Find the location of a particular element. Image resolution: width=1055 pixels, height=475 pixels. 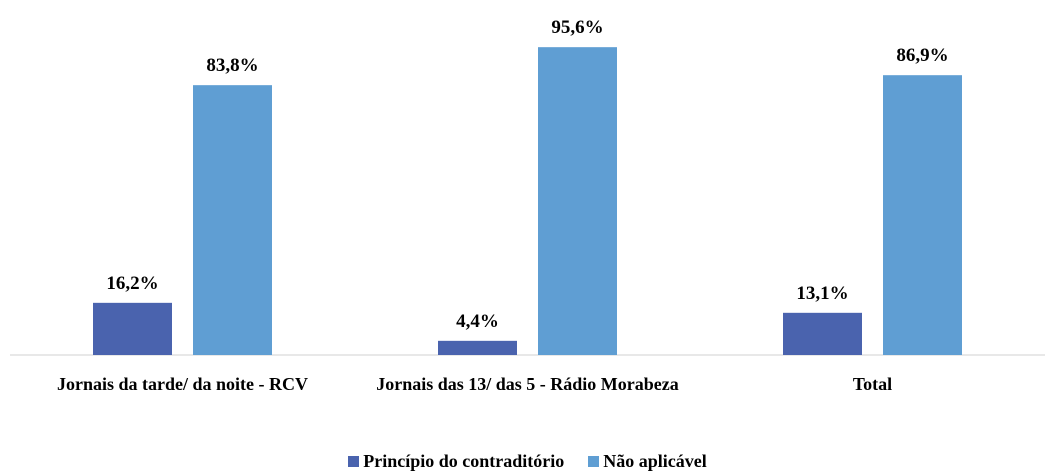

legend-item: Princípio do contraditório is located at coordinates (456, 461).